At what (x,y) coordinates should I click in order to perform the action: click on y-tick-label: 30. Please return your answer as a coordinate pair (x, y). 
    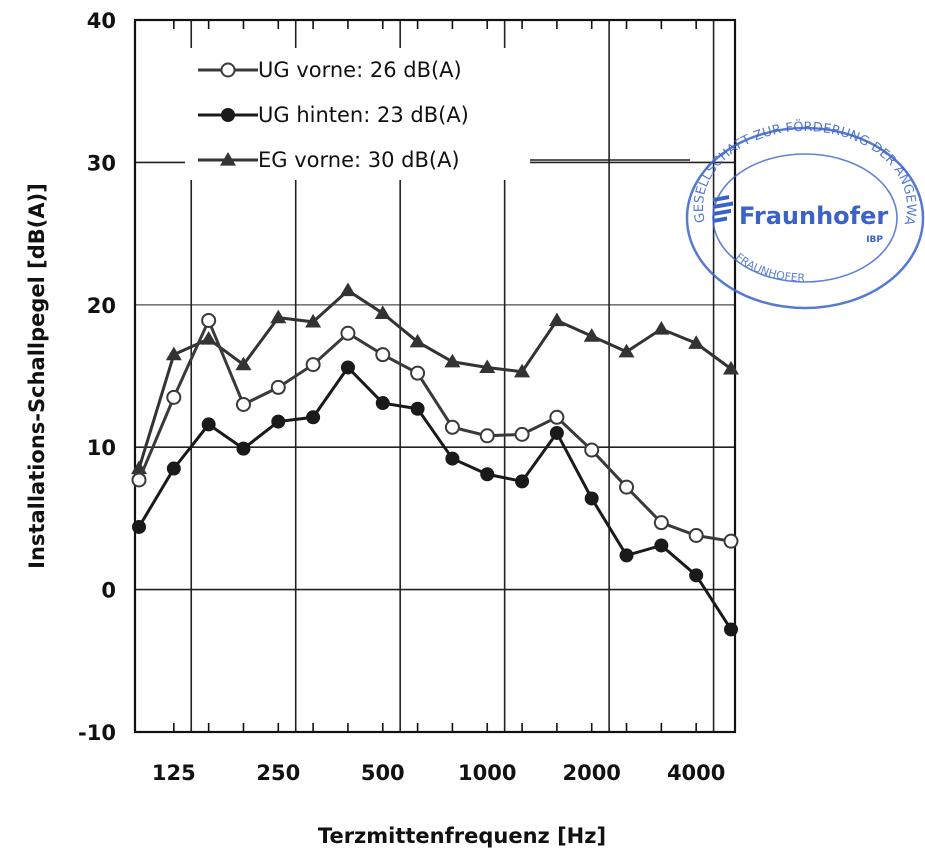
    Looking at the image, I should click on (101, 163).